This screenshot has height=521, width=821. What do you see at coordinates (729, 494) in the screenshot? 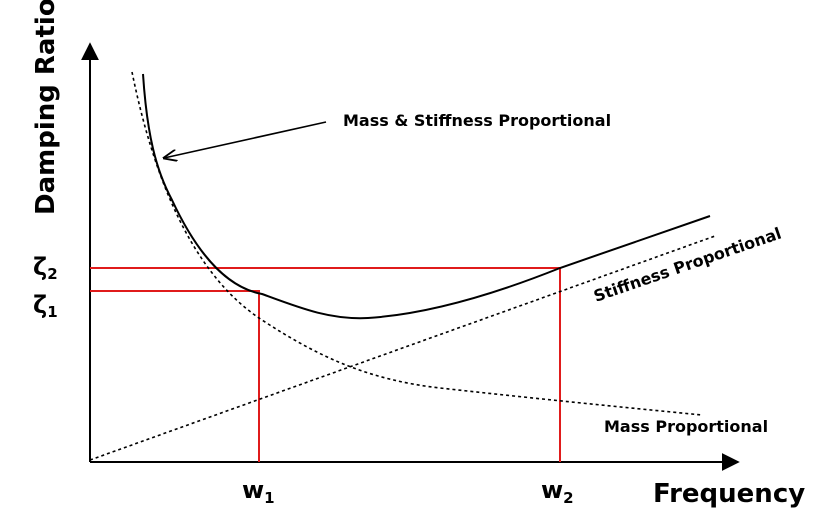
I see `x-axis-title: Frequency` at bounding box center [729, 494].